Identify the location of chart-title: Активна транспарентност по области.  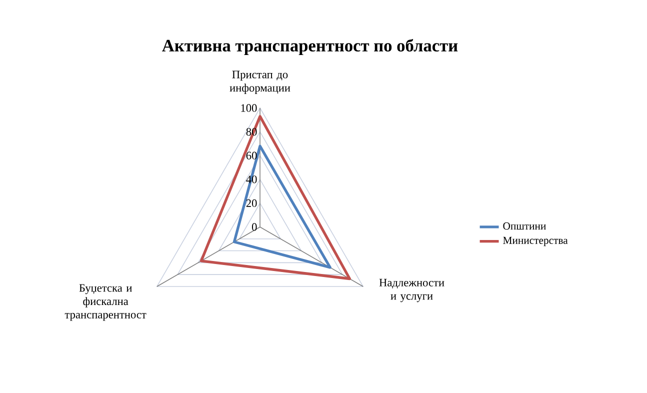
(310, 47).